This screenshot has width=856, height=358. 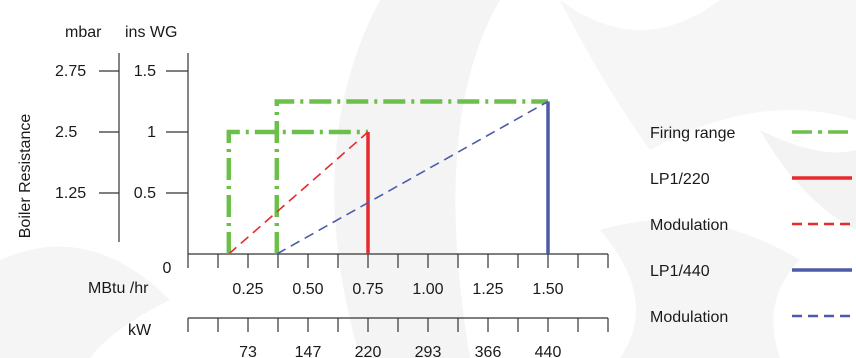 I want to click on kw-tick-label: 73, so click(x=248, y=351).